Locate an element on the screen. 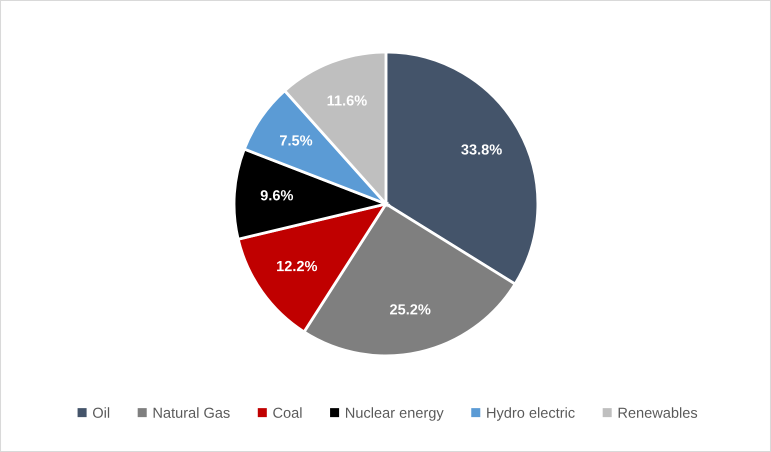 This screenshot has height=452, width=771. legend-label: Nuclear energy is located at coordinates (395, 414).